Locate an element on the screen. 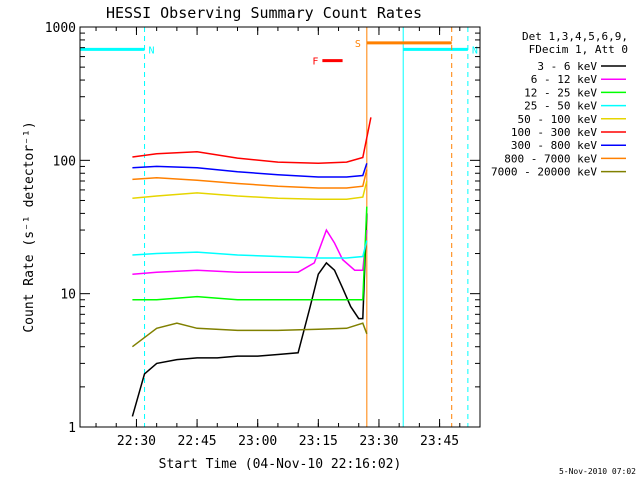 The height and width of the screenshot is (480, 640). series-line-6-12keV is located at coordinates (250, 251).